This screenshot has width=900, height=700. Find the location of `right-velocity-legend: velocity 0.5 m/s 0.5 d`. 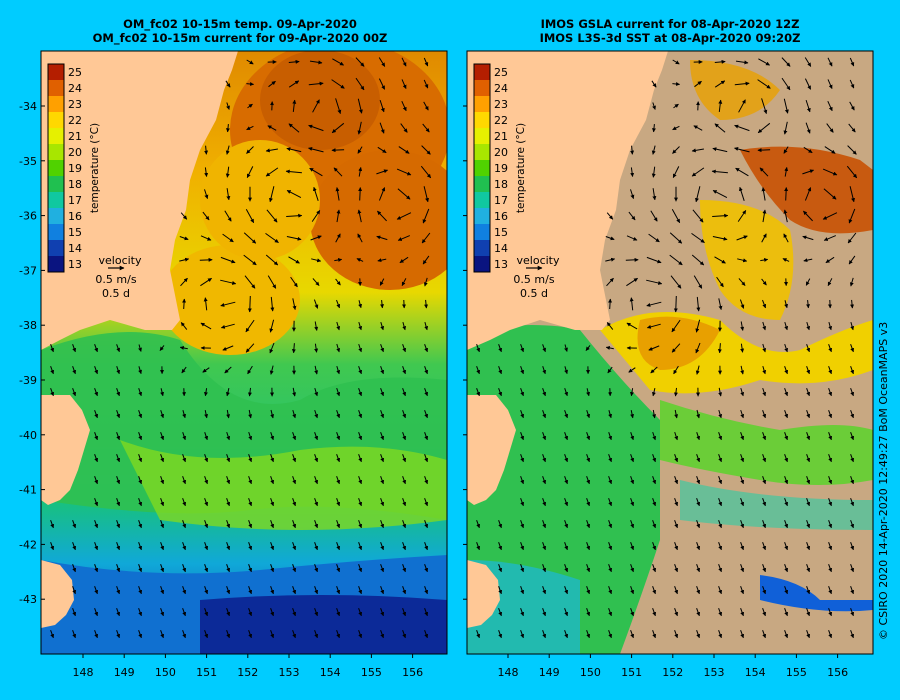

right-velocity-legend: velocity 0.5 m/s 0.5 d is located at coordinates (536, 277).